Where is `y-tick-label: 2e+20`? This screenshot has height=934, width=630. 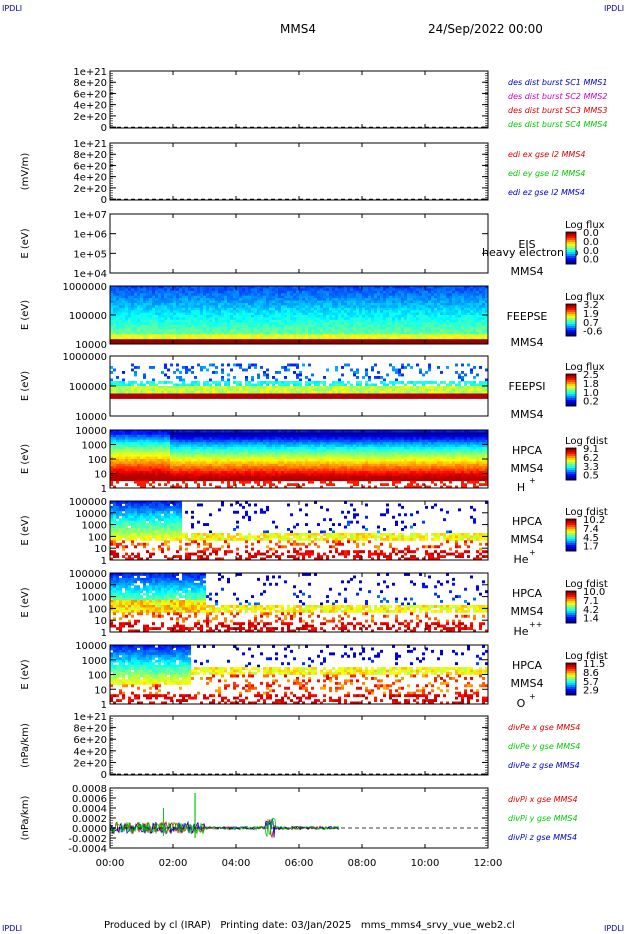
y-tick-label: 2e+20 is located at coordinates (90, 189).